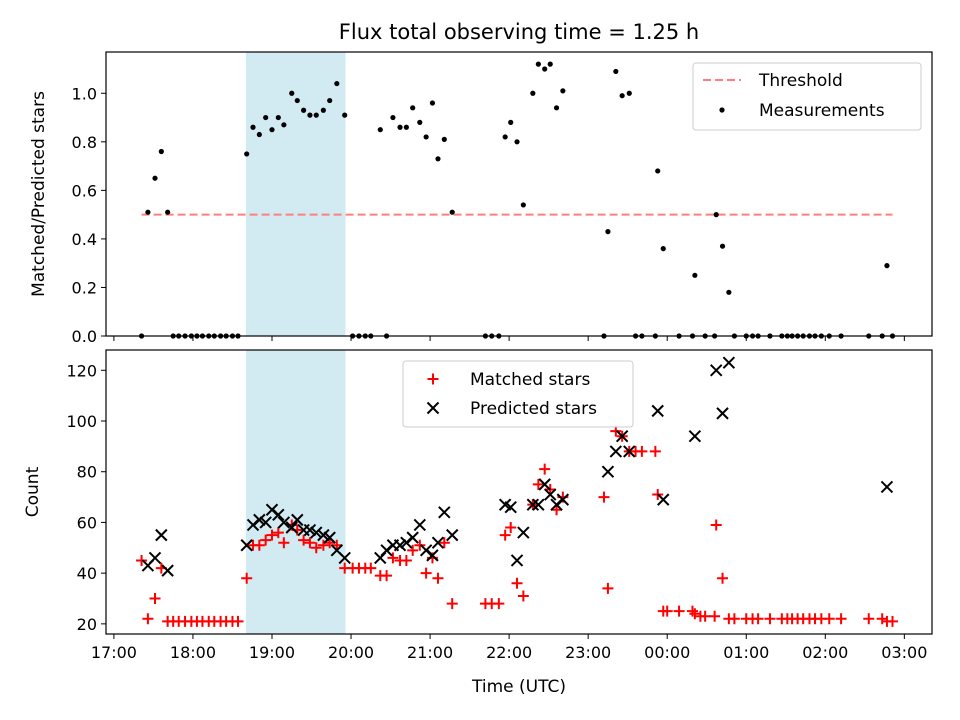 The height and width of the screenshot is (720, 960). Describe the element at coordinates (84, 190) in the screenshot. I see `y-tick-label: 0.6` at that location.